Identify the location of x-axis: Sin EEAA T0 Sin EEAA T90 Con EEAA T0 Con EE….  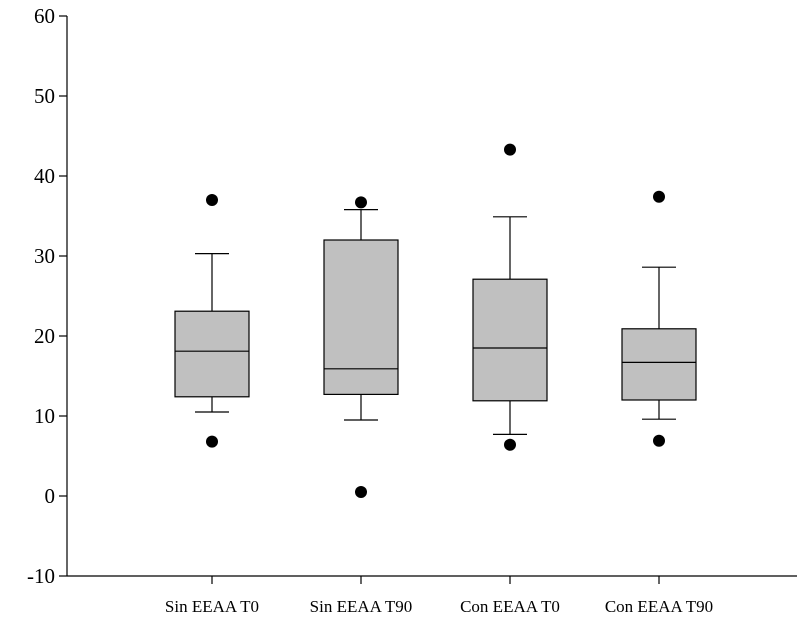
(432, 595).